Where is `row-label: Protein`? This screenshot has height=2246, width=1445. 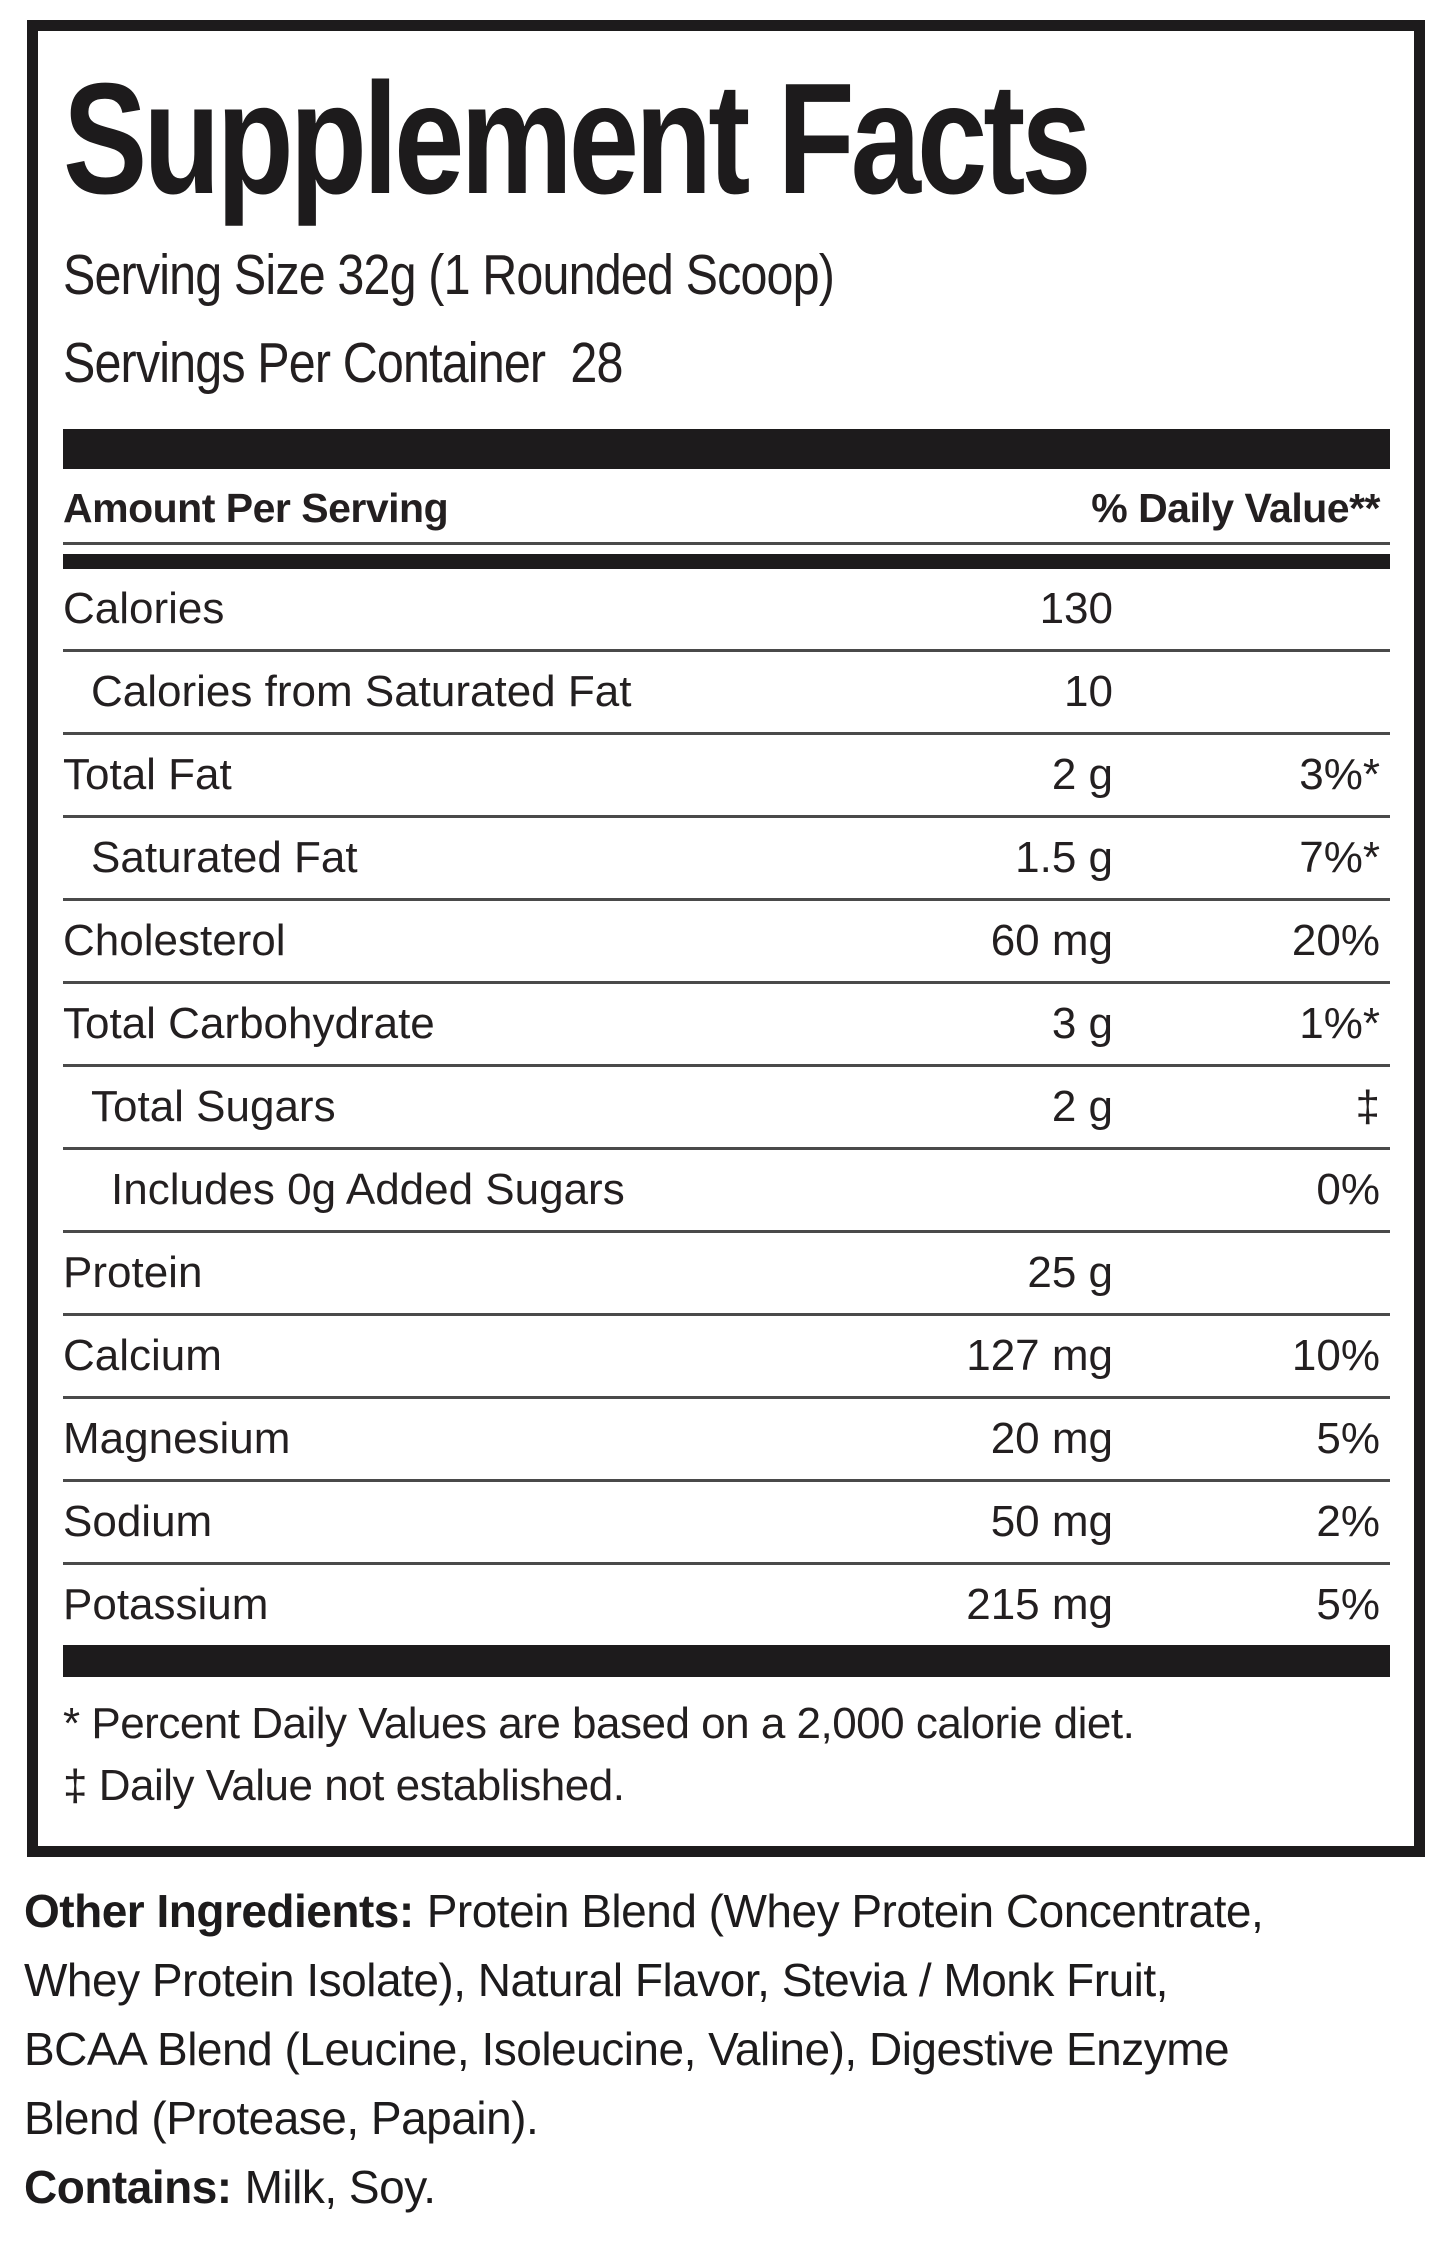
row-label: Protein is located at coordinates (133, 1272).